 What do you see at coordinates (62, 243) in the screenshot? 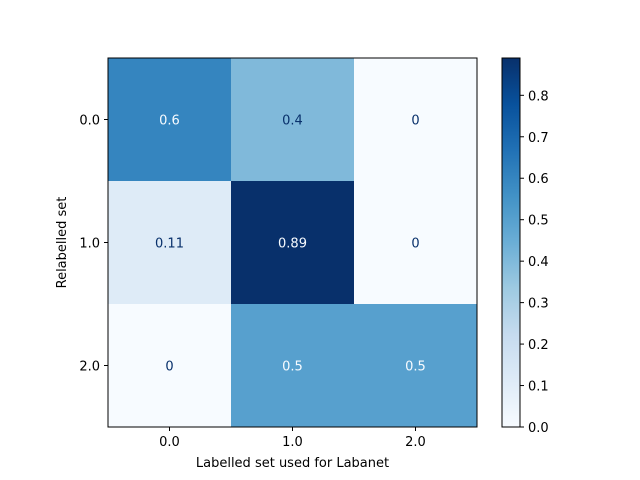
I see `y-axis-label: Relabelled set` at bounding box center [62, 243].